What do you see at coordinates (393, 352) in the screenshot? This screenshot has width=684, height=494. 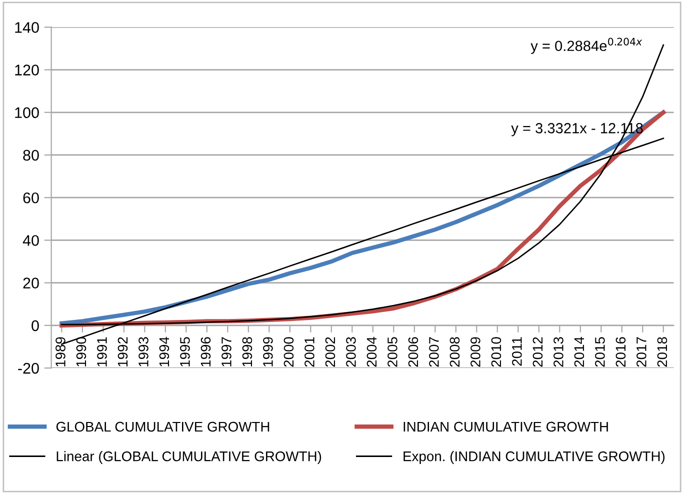 I see `x-tick-label: 2005` at bounding box center [393, 352].